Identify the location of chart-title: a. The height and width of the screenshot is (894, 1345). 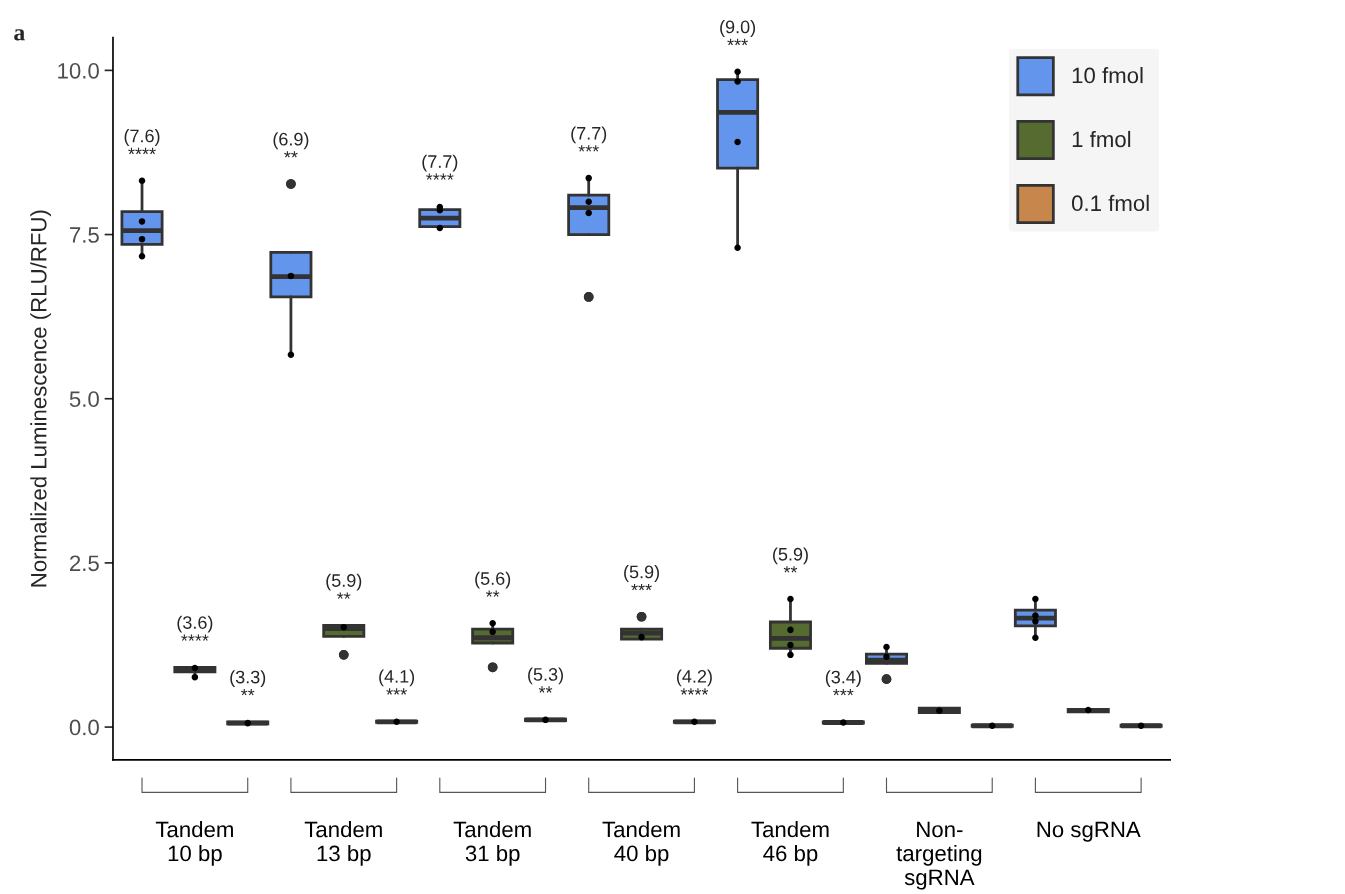
(19, 35).